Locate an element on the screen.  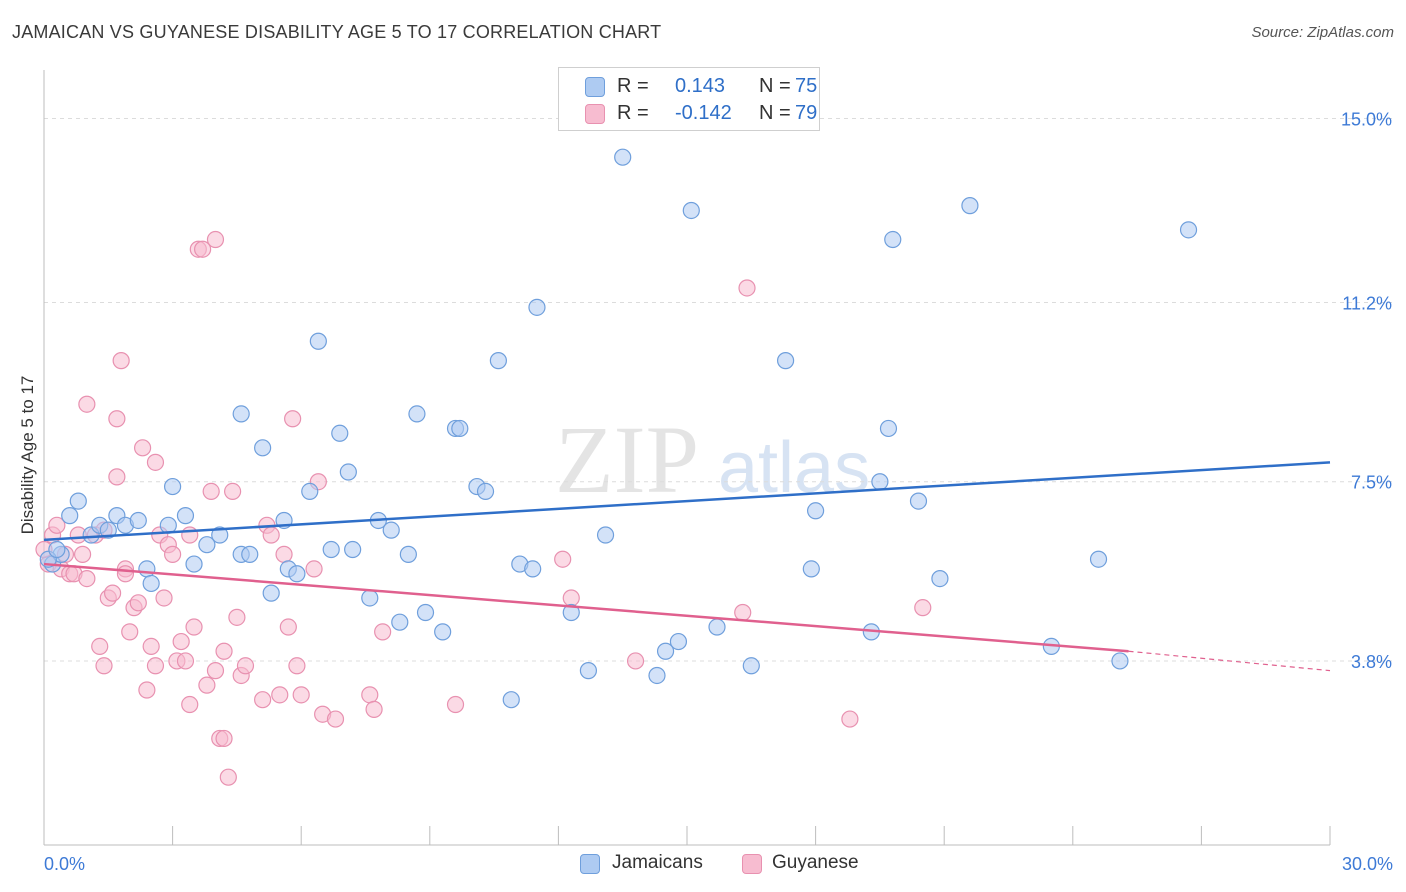
bottom-legend-label: Guyanese is located at coordinates (815, 862).